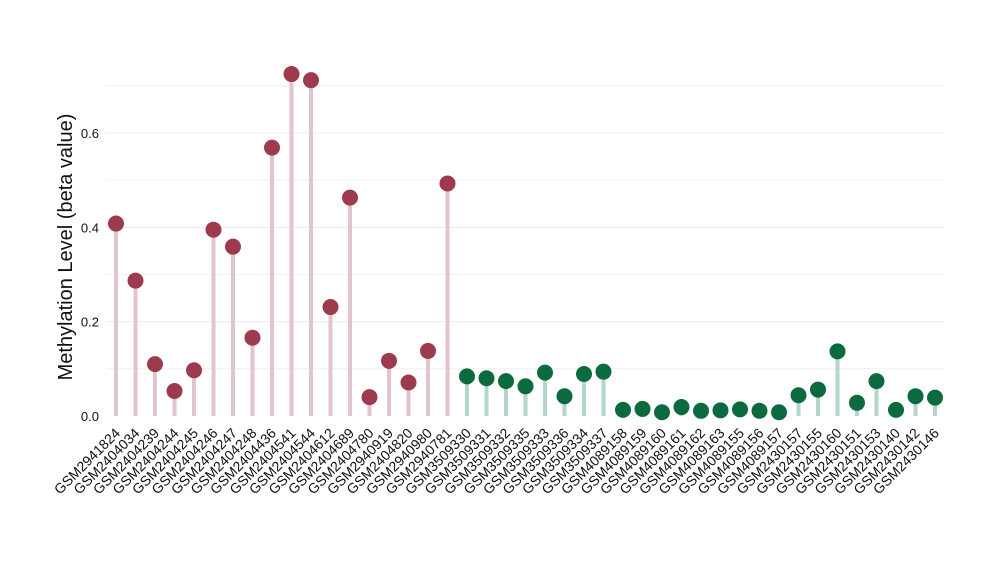  Describe the element at coordinates (90, 227) in the screenshot. I see `y-tick-label: 0.4` at that location.